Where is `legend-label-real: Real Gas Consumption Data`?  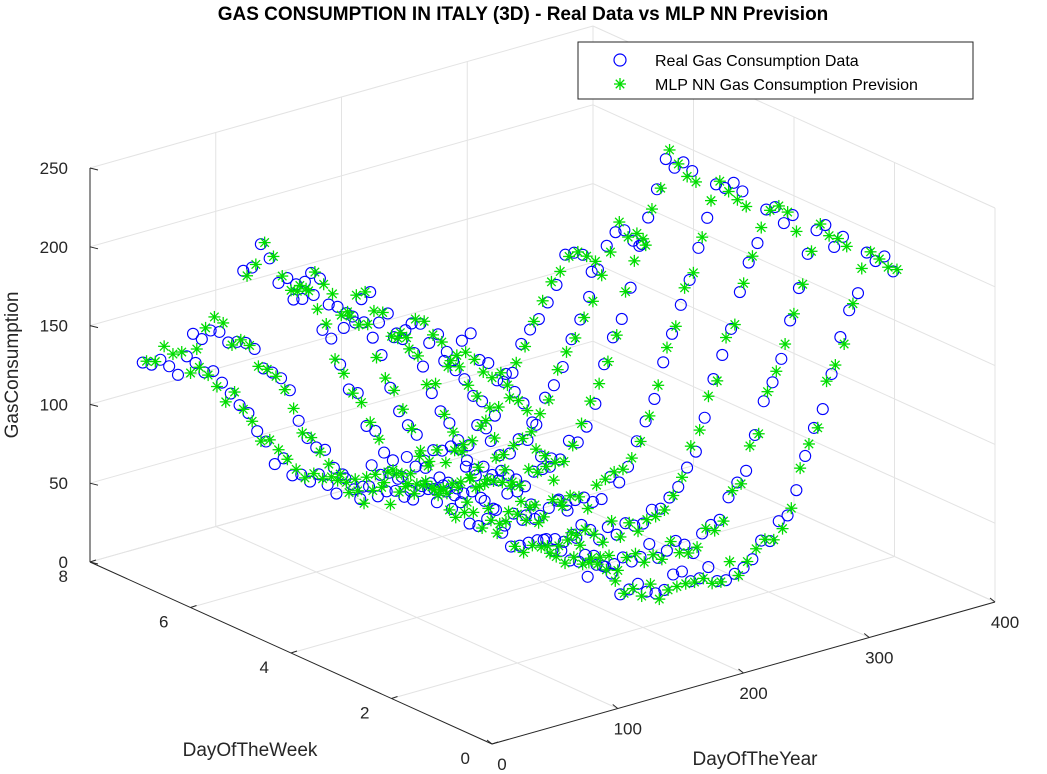
legend-label-real: Real Gas Consumption Data is located at coordinates (757, 61).